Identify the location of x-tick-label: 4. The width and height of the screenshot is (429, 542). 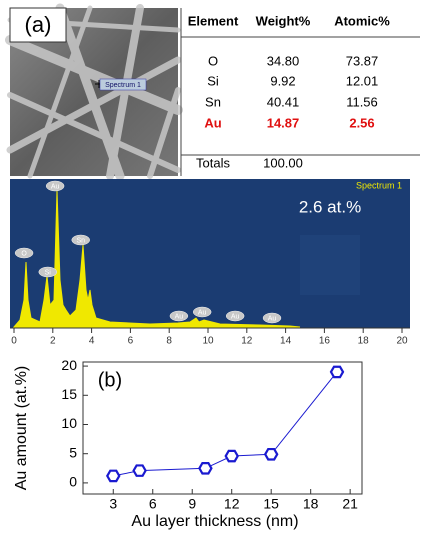
(92, 341).